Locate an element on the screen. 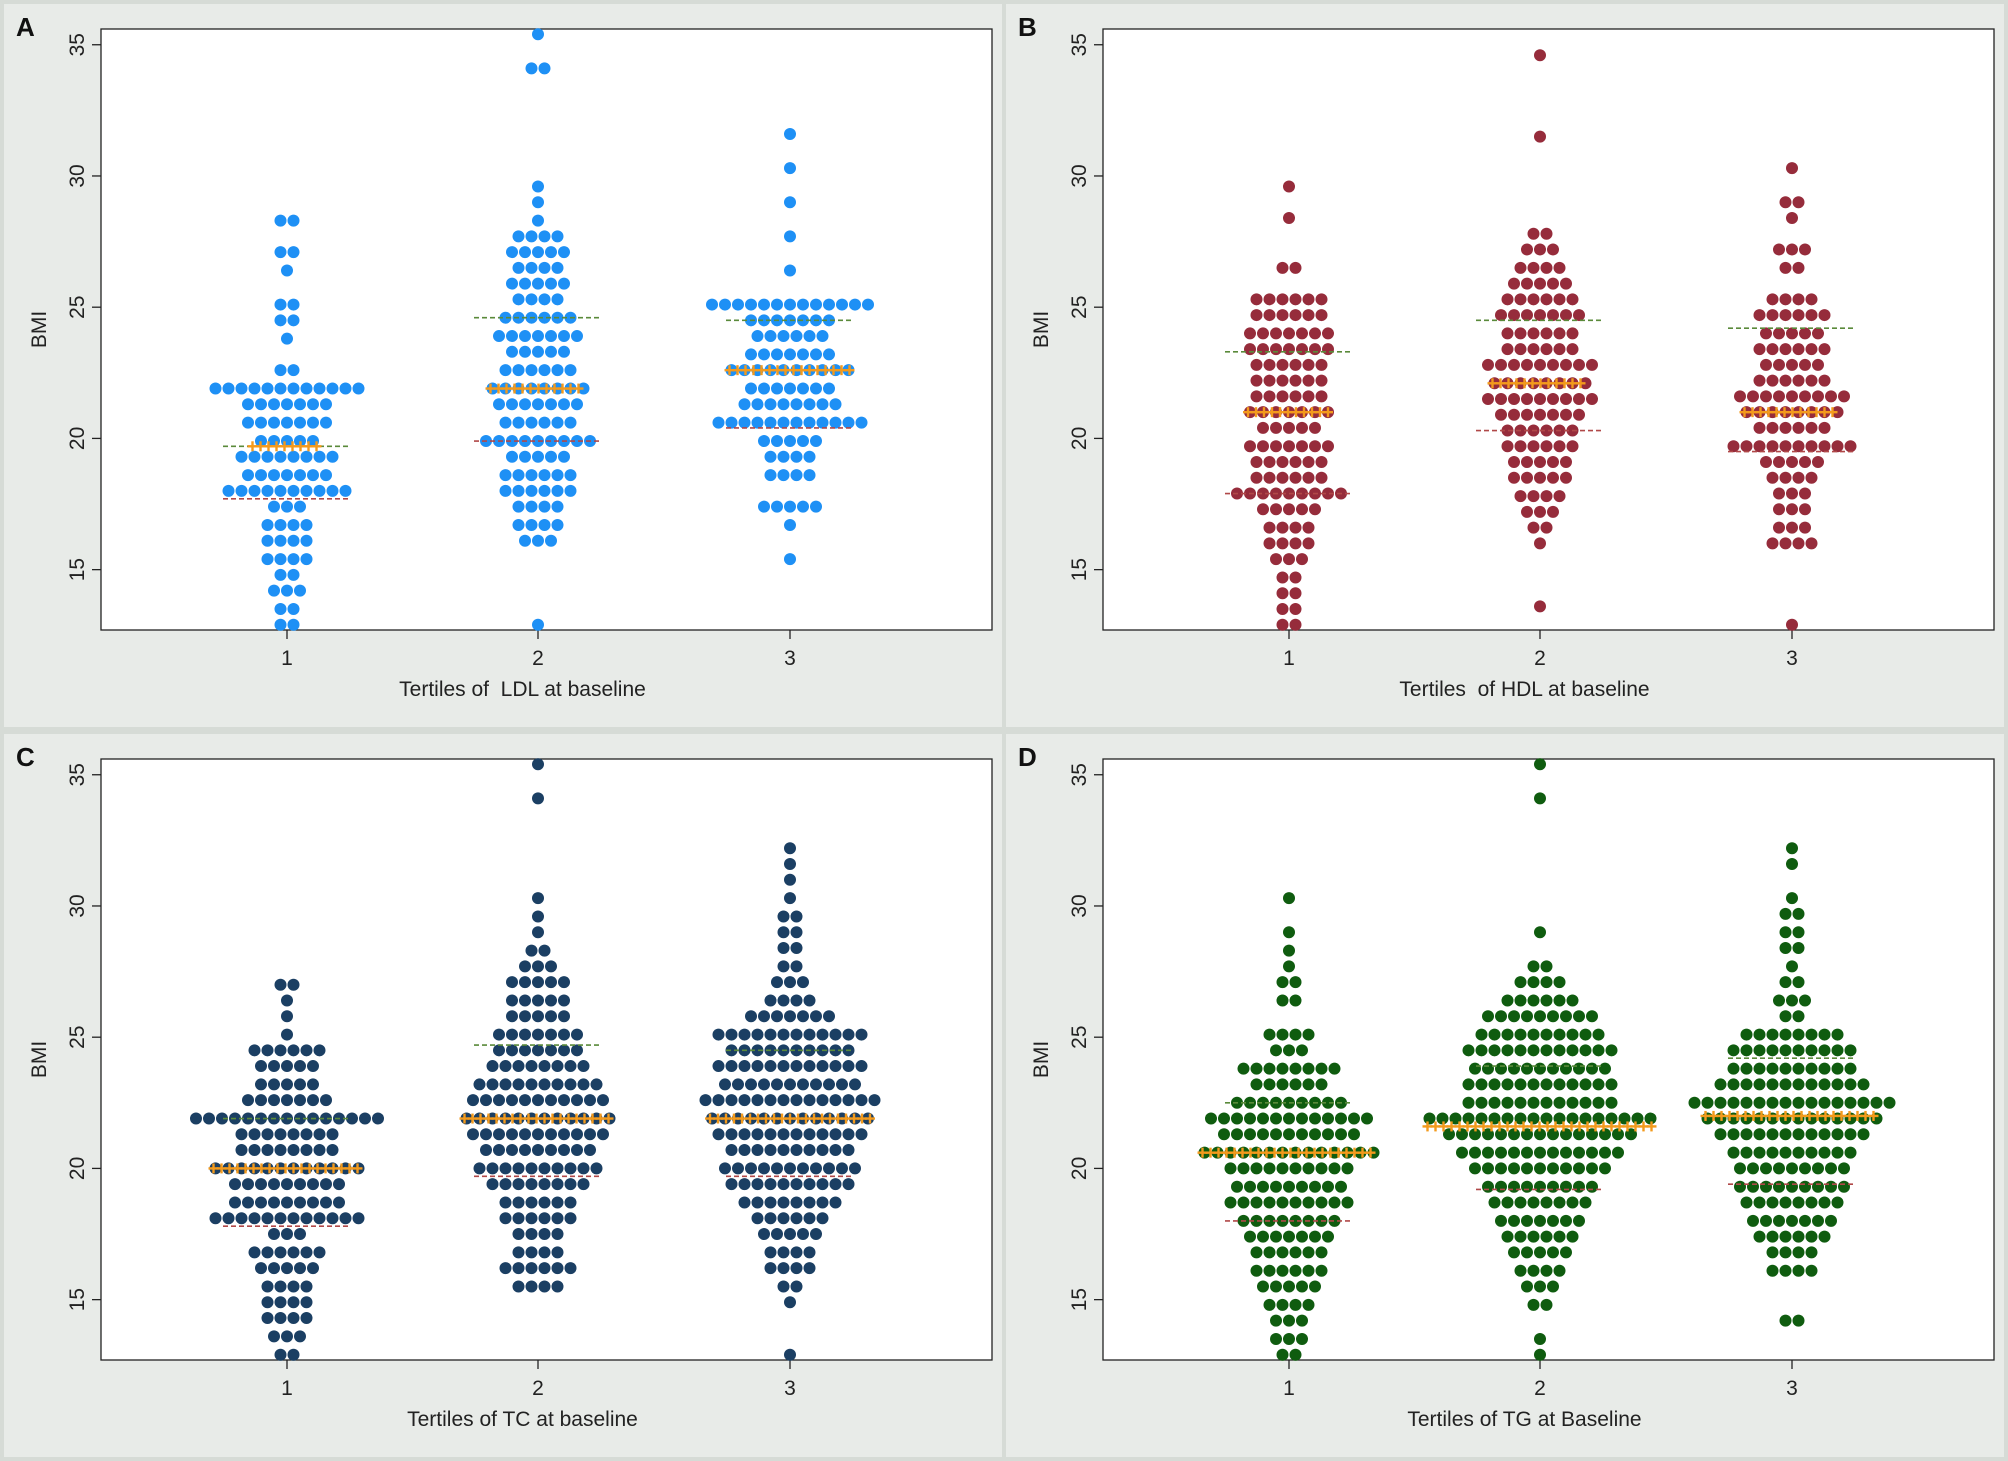 Image resolution: width=2008 pixels, height=1461 pixels. y-tick-label: 30 is located at coordinates (77, 175).